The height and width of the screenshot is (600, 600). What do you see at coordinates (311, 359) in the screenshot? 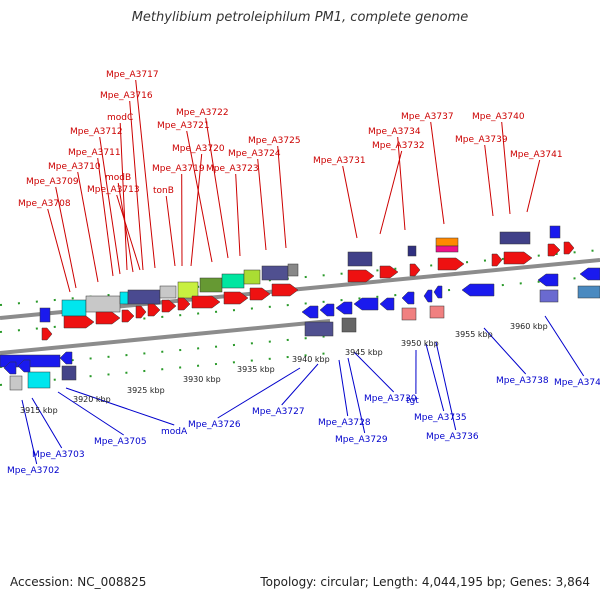
I see `scale-label: 3940 kbp` at bounding box center [311, 359].